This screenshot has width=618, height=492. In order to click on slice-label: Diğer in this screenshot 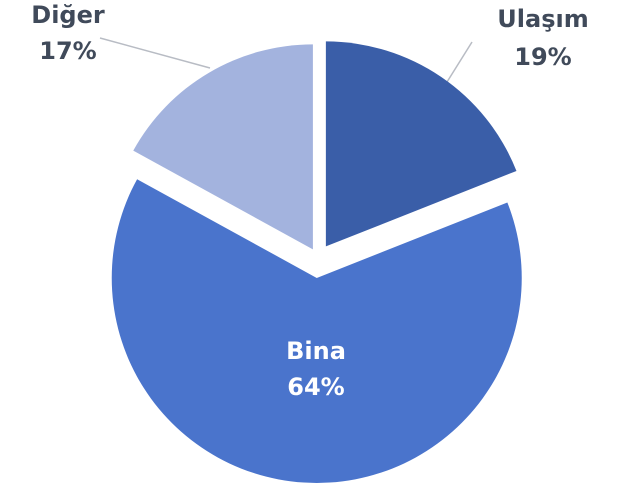, I will do `click(68, 15)`.